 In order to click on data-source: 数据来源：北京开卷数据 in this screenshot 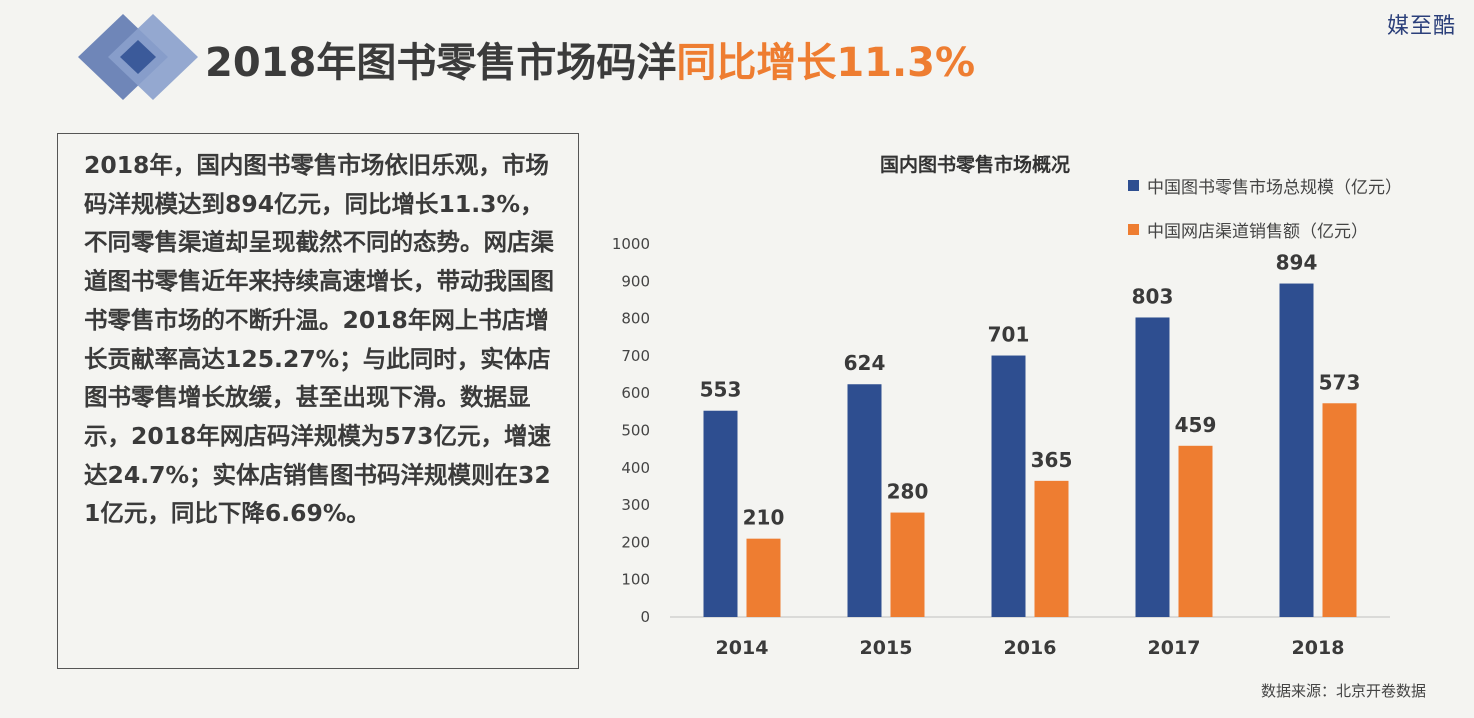, I will do `click(1343, 691)`.